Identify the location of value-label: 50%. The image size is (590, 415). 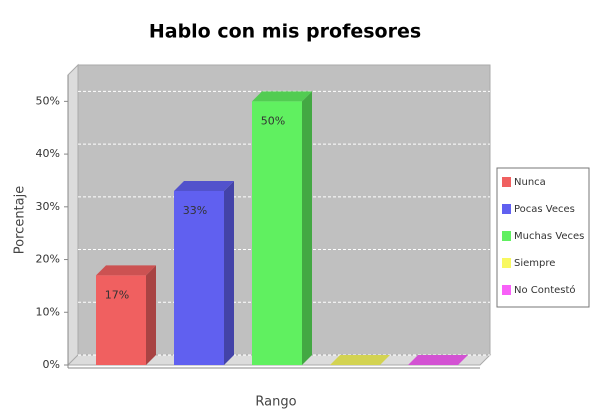
(273, 120).